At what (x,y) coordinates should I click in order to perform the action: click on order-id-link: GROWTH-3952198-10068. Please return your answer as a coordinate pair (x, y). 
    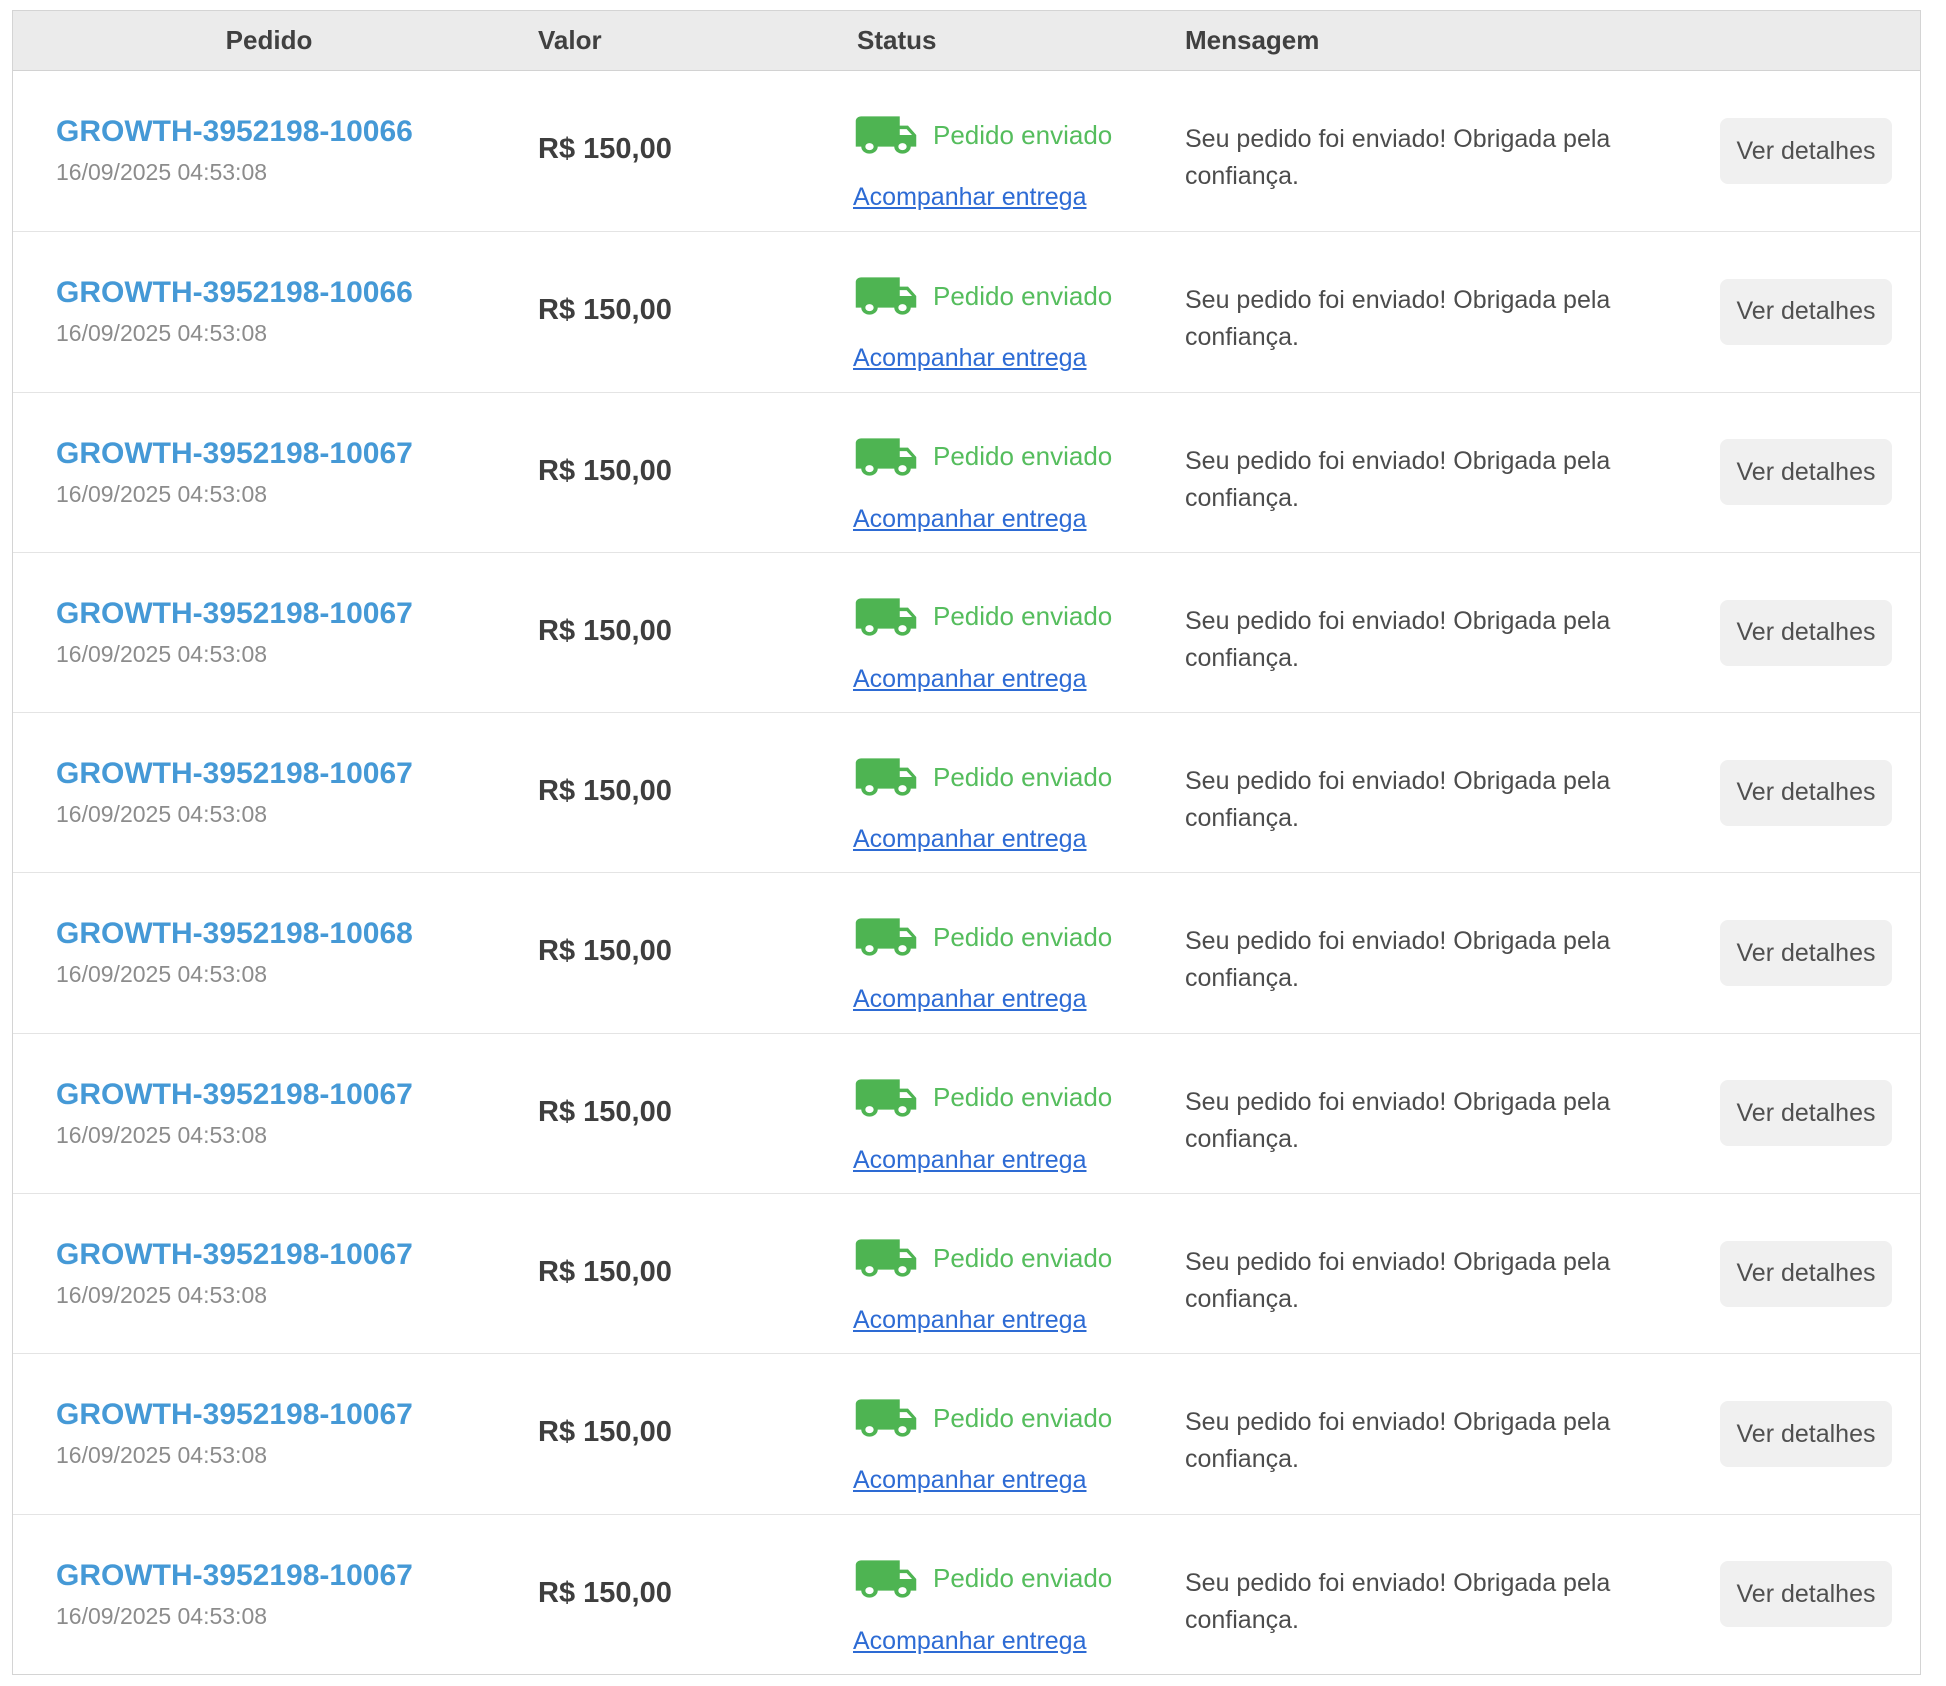
    Looking at the image, I should click on (234, 934).